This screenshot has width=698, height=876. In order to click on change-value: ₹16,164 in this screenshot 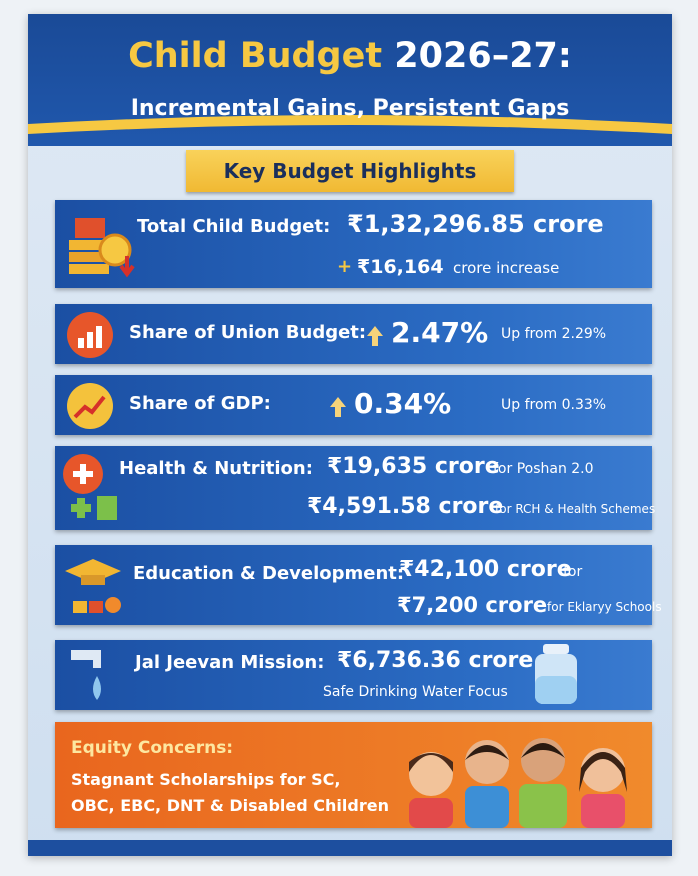, I will do `click(400, 267)`.